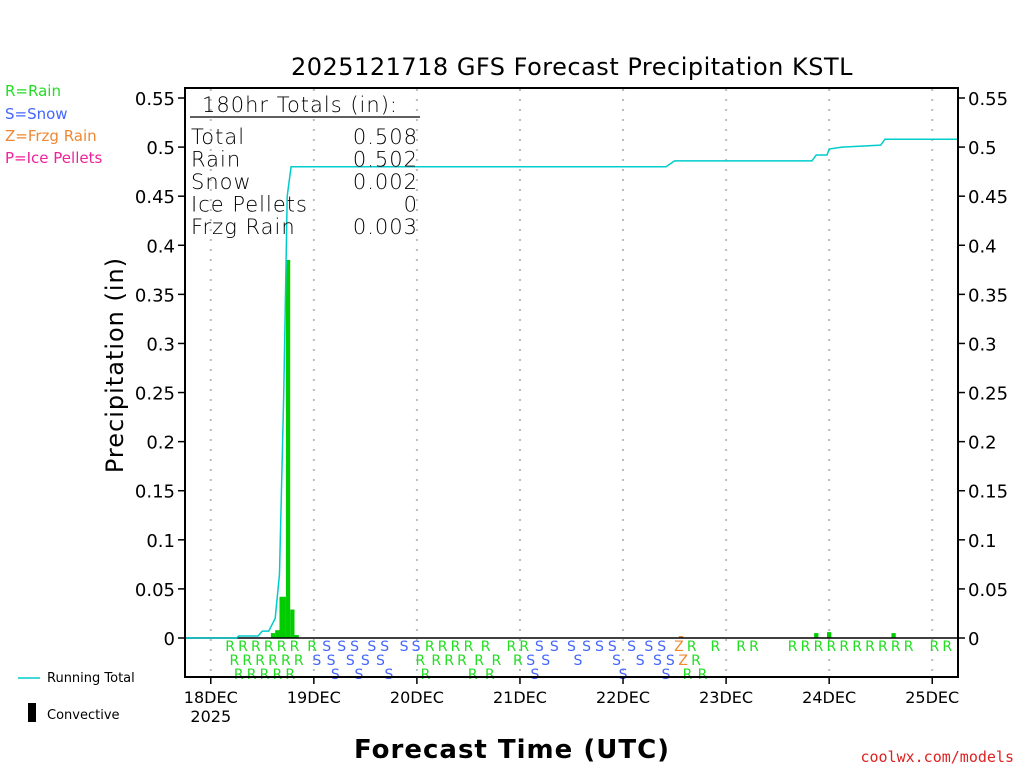 Image resolution: width=1024 pixels, height=768 pixels. What do you see at coordinates (829, 697) in the screenshot?
I see `x-tick-label: 24DEC` at bounding box center [829, 697].